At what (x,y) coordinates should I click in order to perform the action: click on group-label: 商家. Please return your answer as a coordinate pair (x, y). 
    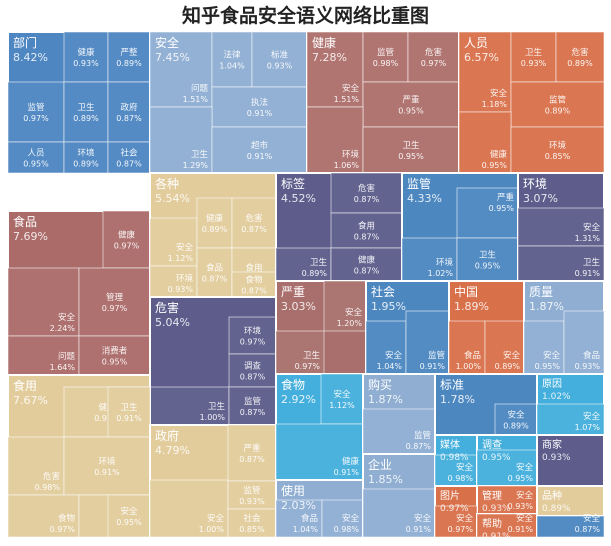
    Looking at the image, I should click on (552, 444).